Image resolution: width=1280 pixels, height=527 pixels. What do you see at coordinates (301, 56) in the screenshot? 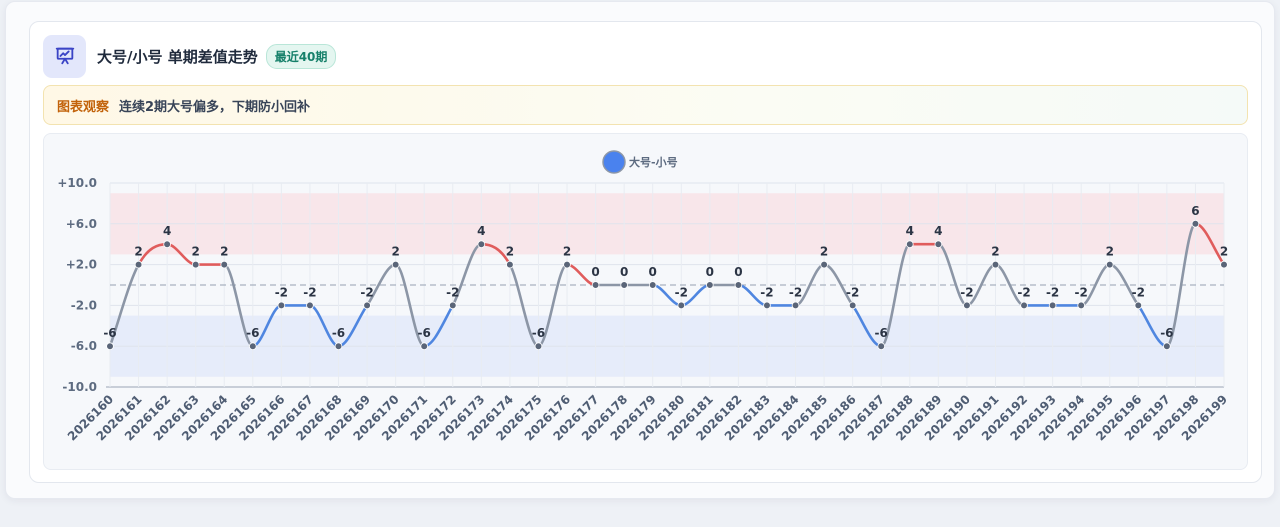
I see `period-badge: 最近40期` at bounding box center [301, 56].